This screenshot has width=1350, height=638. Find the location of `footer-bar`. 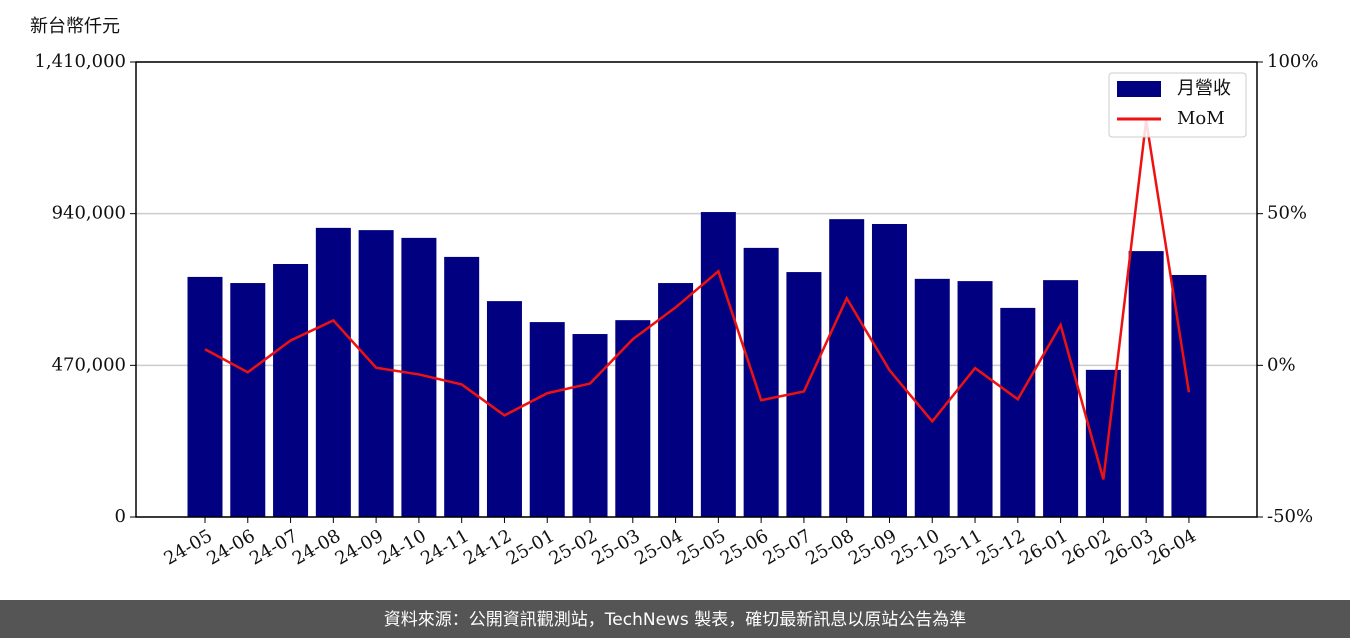

footer-bar is located at coordinates (675, 619).